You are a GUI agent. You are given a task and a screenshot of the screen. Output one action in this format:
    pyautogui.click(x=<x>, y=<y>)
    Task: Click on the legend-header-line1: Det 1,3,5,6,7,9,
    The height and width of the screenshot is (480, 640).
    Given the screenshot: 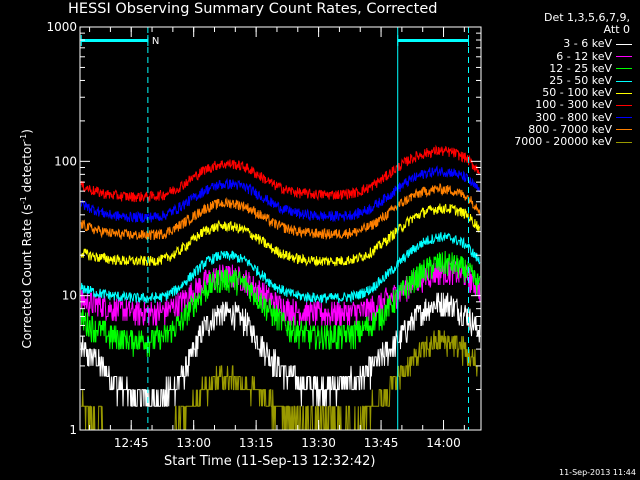 What is the action you would take?
    pyautogui.click(x=586, y=17)
    